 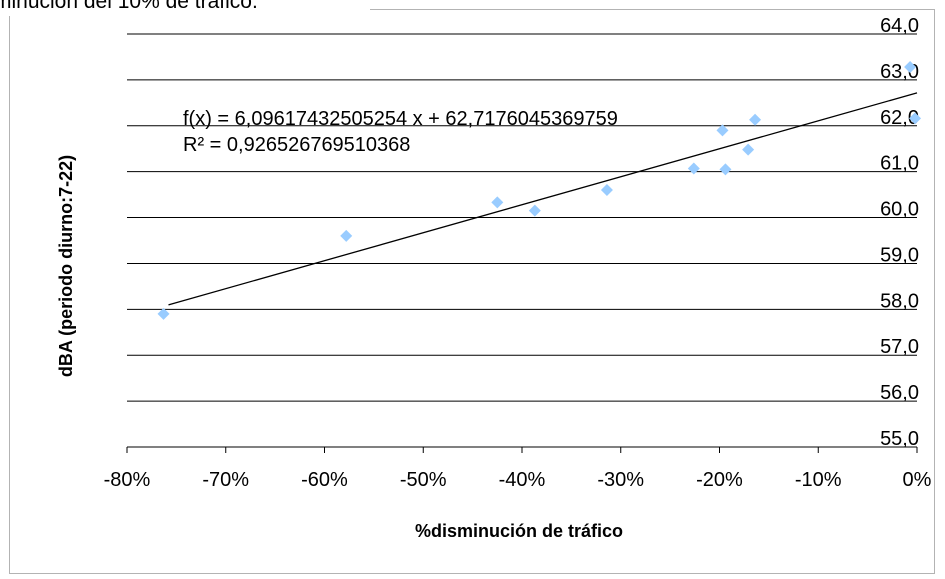 What do you see at coordinates (899, 347) in the screenshot?
I see `y-tick-label: 57,0` at bounding box center [899, 347].